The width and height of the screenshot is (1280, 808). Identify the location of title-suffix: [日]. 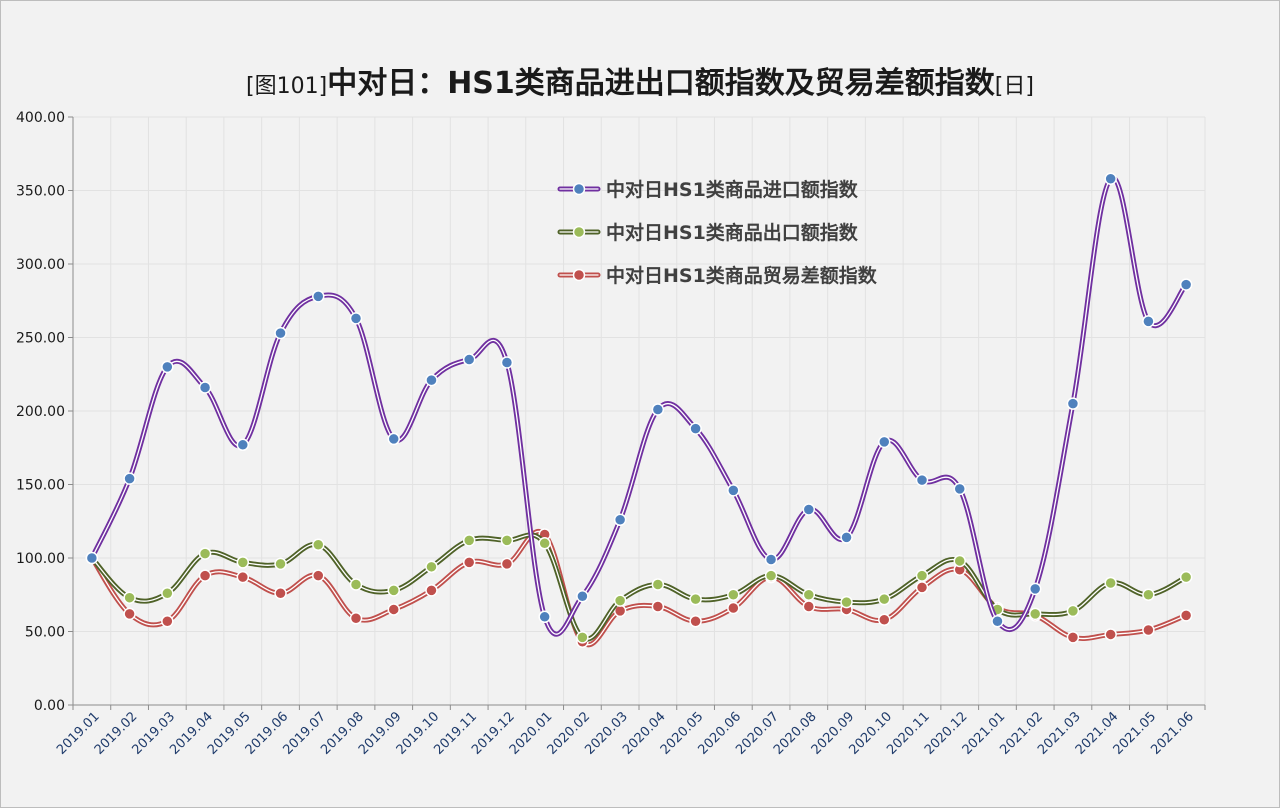
(1014, 86).